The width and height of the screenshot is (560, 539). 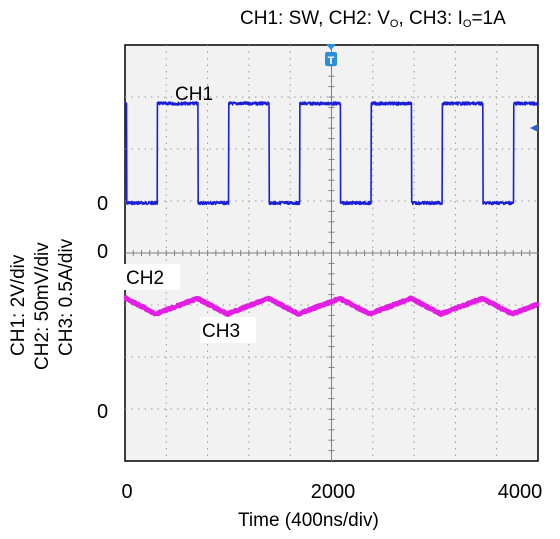 I want to click on ch3-zero-label: 0, so click(x=102, y=412).